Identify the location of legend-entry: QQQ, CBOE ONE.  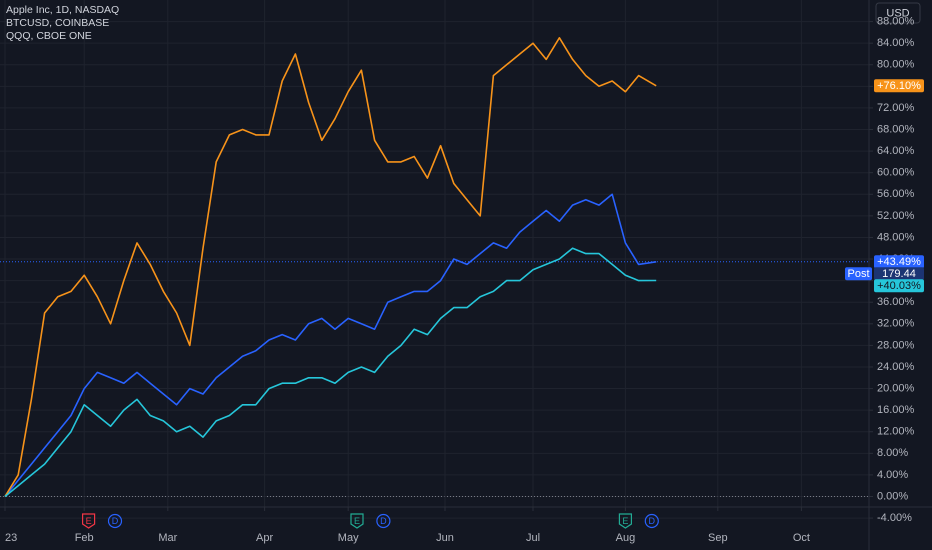
(49, 36).